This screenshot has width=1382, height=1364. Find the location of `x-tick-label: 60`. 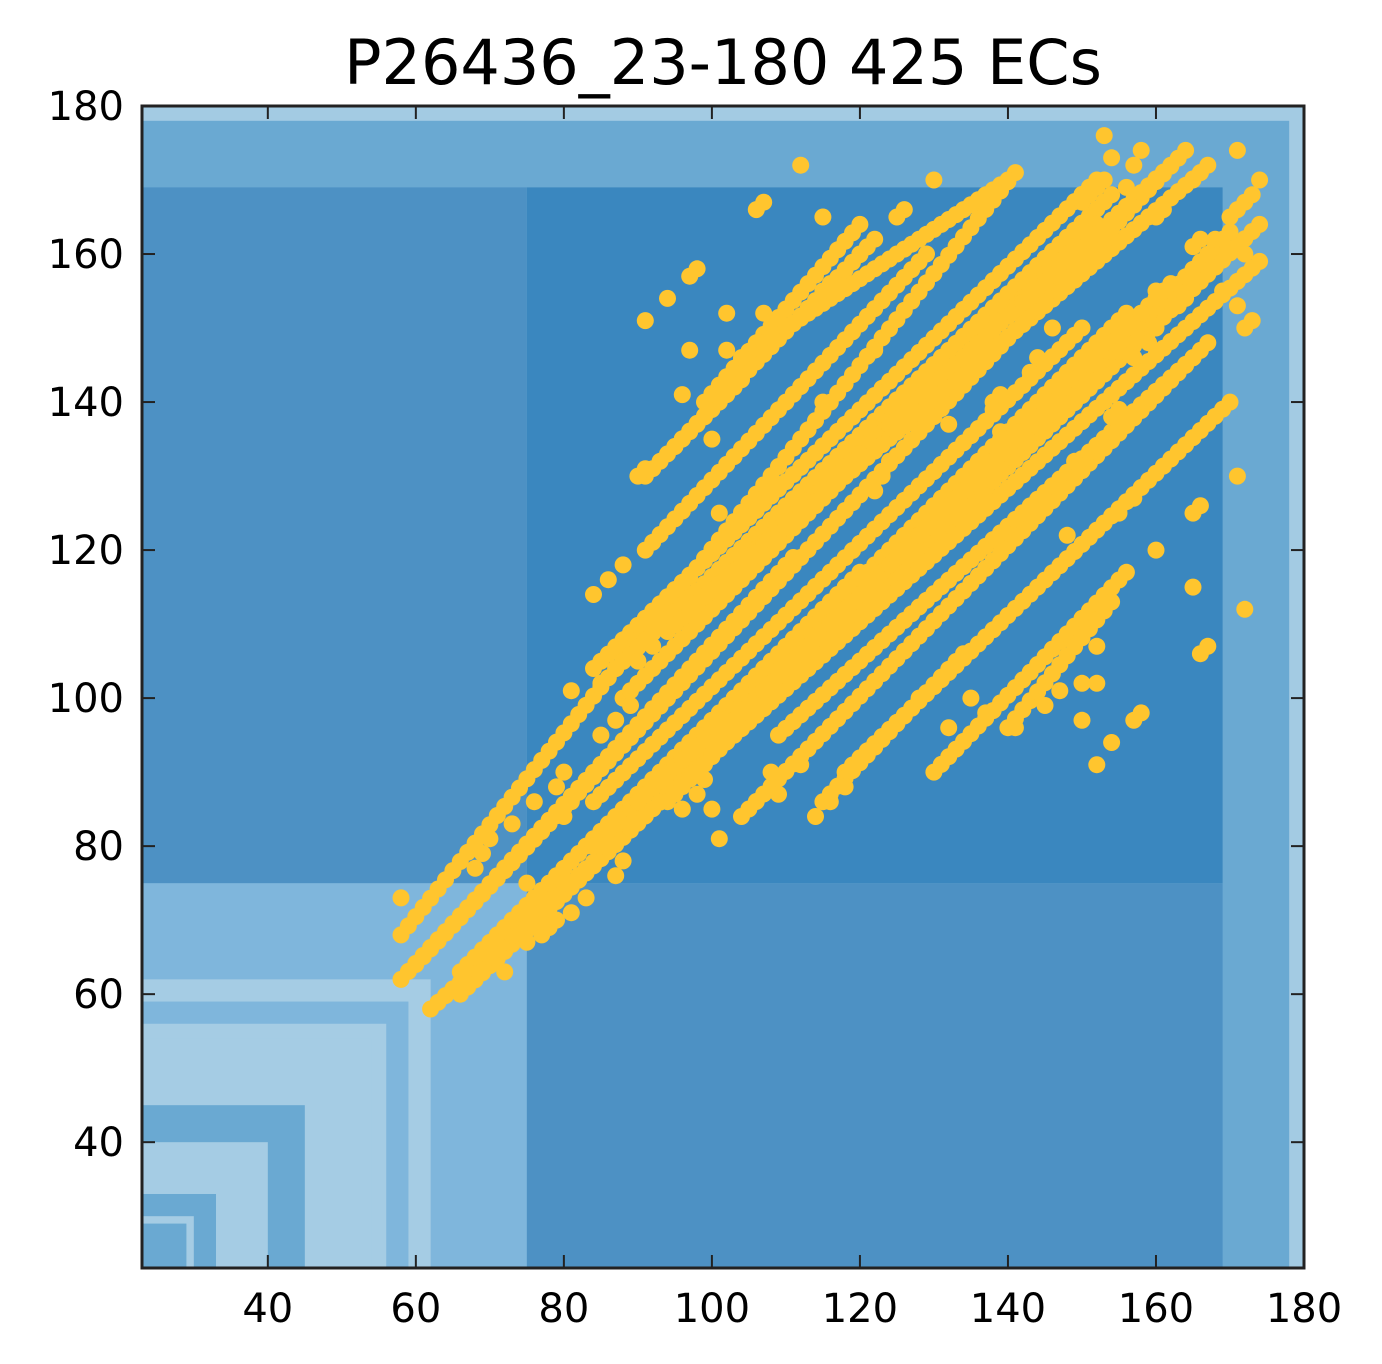

x-tick-label: 60 is located at coordinates (415, 1309).